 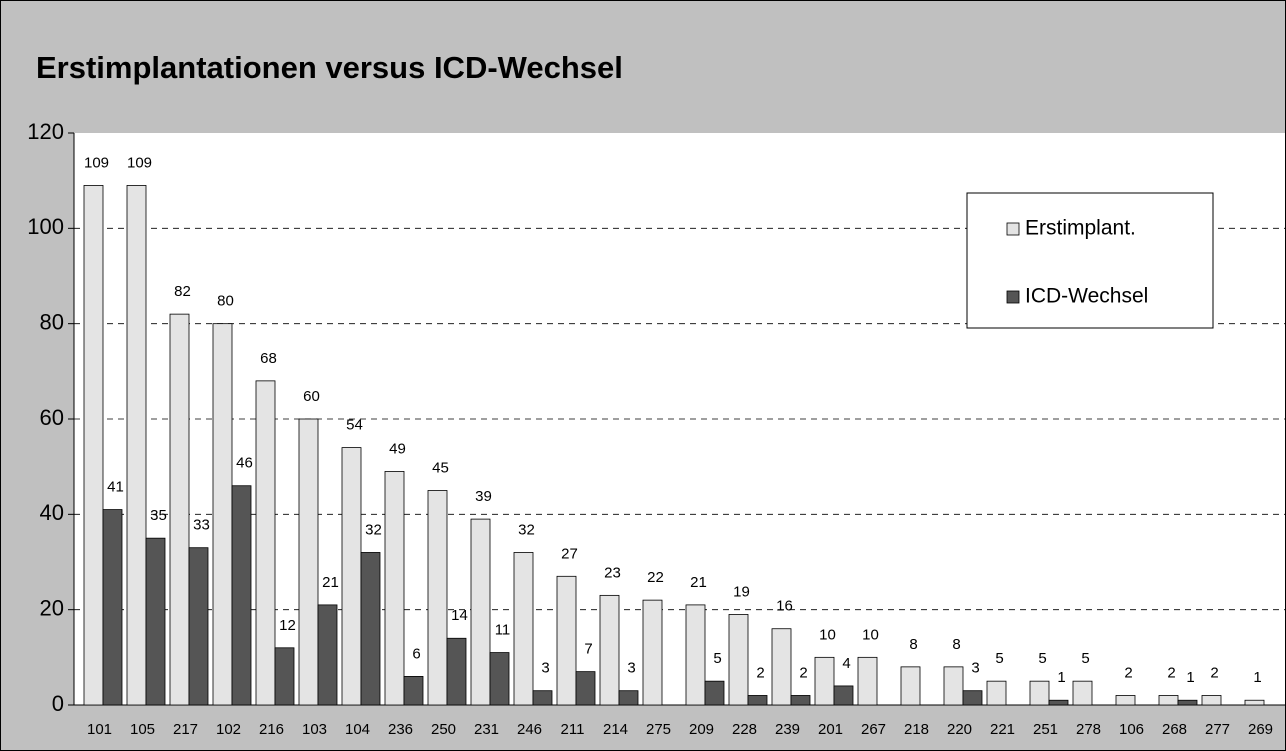 I want to click on x-tick-label: 277, so click(x=1217, y=729).